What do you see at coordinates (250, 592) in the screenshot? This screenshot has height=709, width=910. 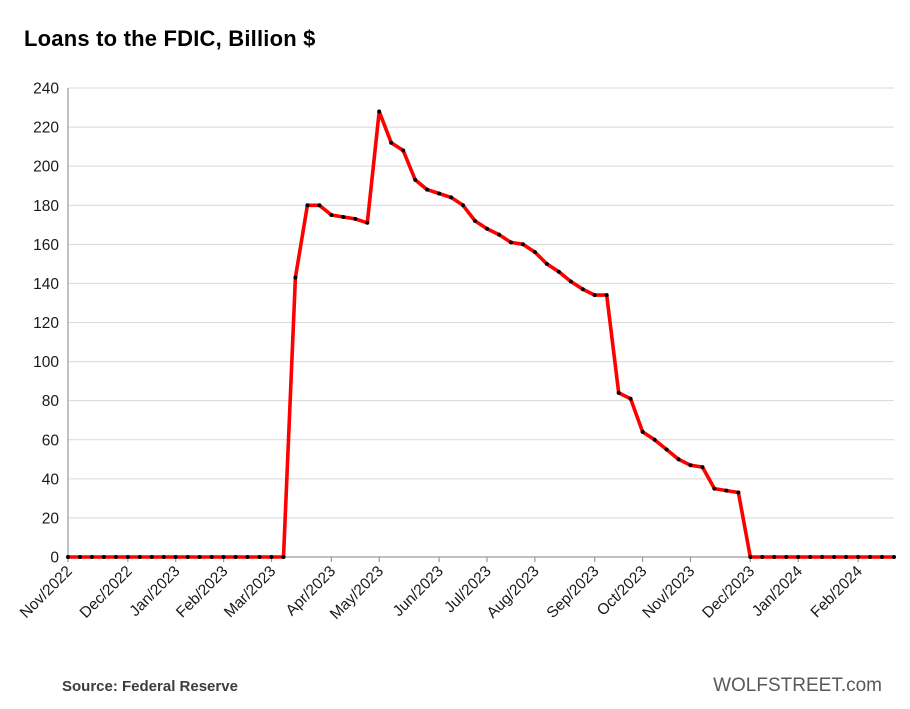 I see `x-tick-label: Mar/2023` at bounding box center [250, 592].